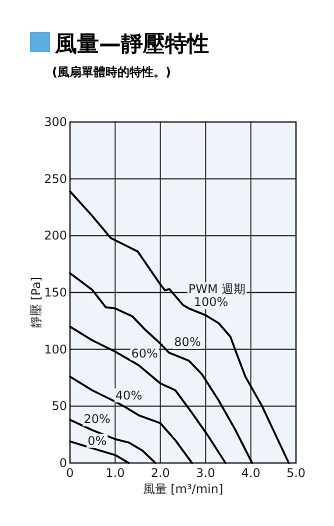 The width and height of the screenshot is (334, 526). Describe the element at coordinates (128, 395) in the screenshot. I see `series-label: 40%` at that location.